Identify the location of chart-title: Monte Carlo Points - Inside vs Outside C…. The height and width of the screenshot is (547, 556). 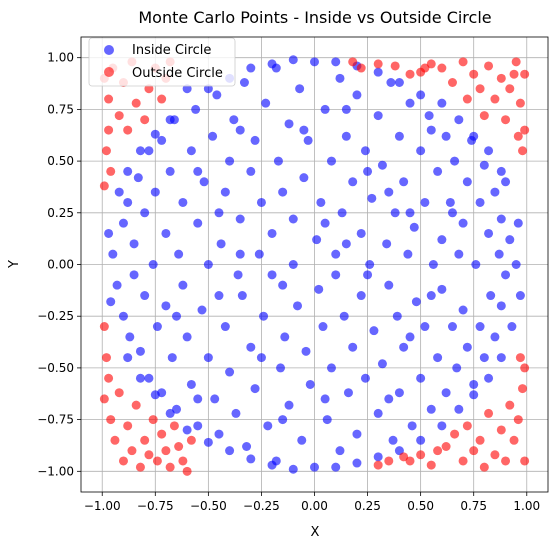
(314, 17).